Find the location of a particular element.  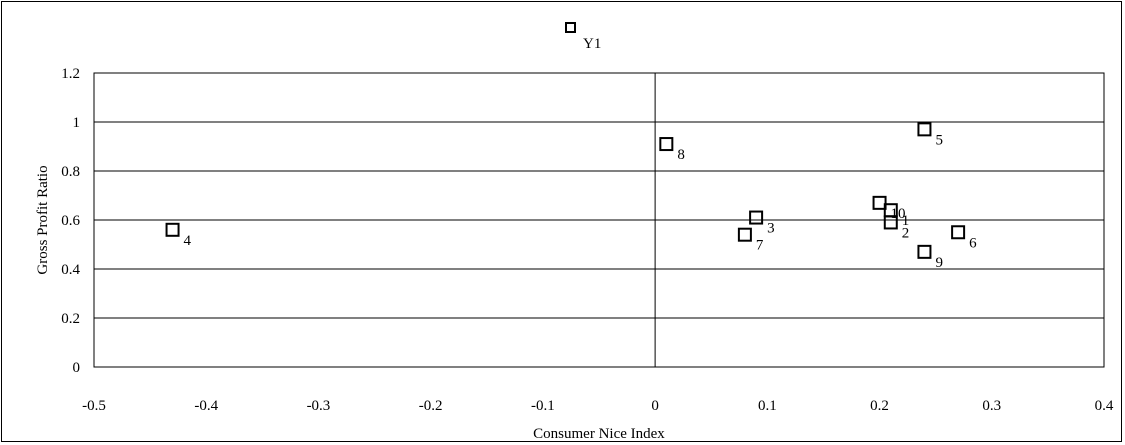

y-tick-label: 0.6 is located at coordinates (70, 221).